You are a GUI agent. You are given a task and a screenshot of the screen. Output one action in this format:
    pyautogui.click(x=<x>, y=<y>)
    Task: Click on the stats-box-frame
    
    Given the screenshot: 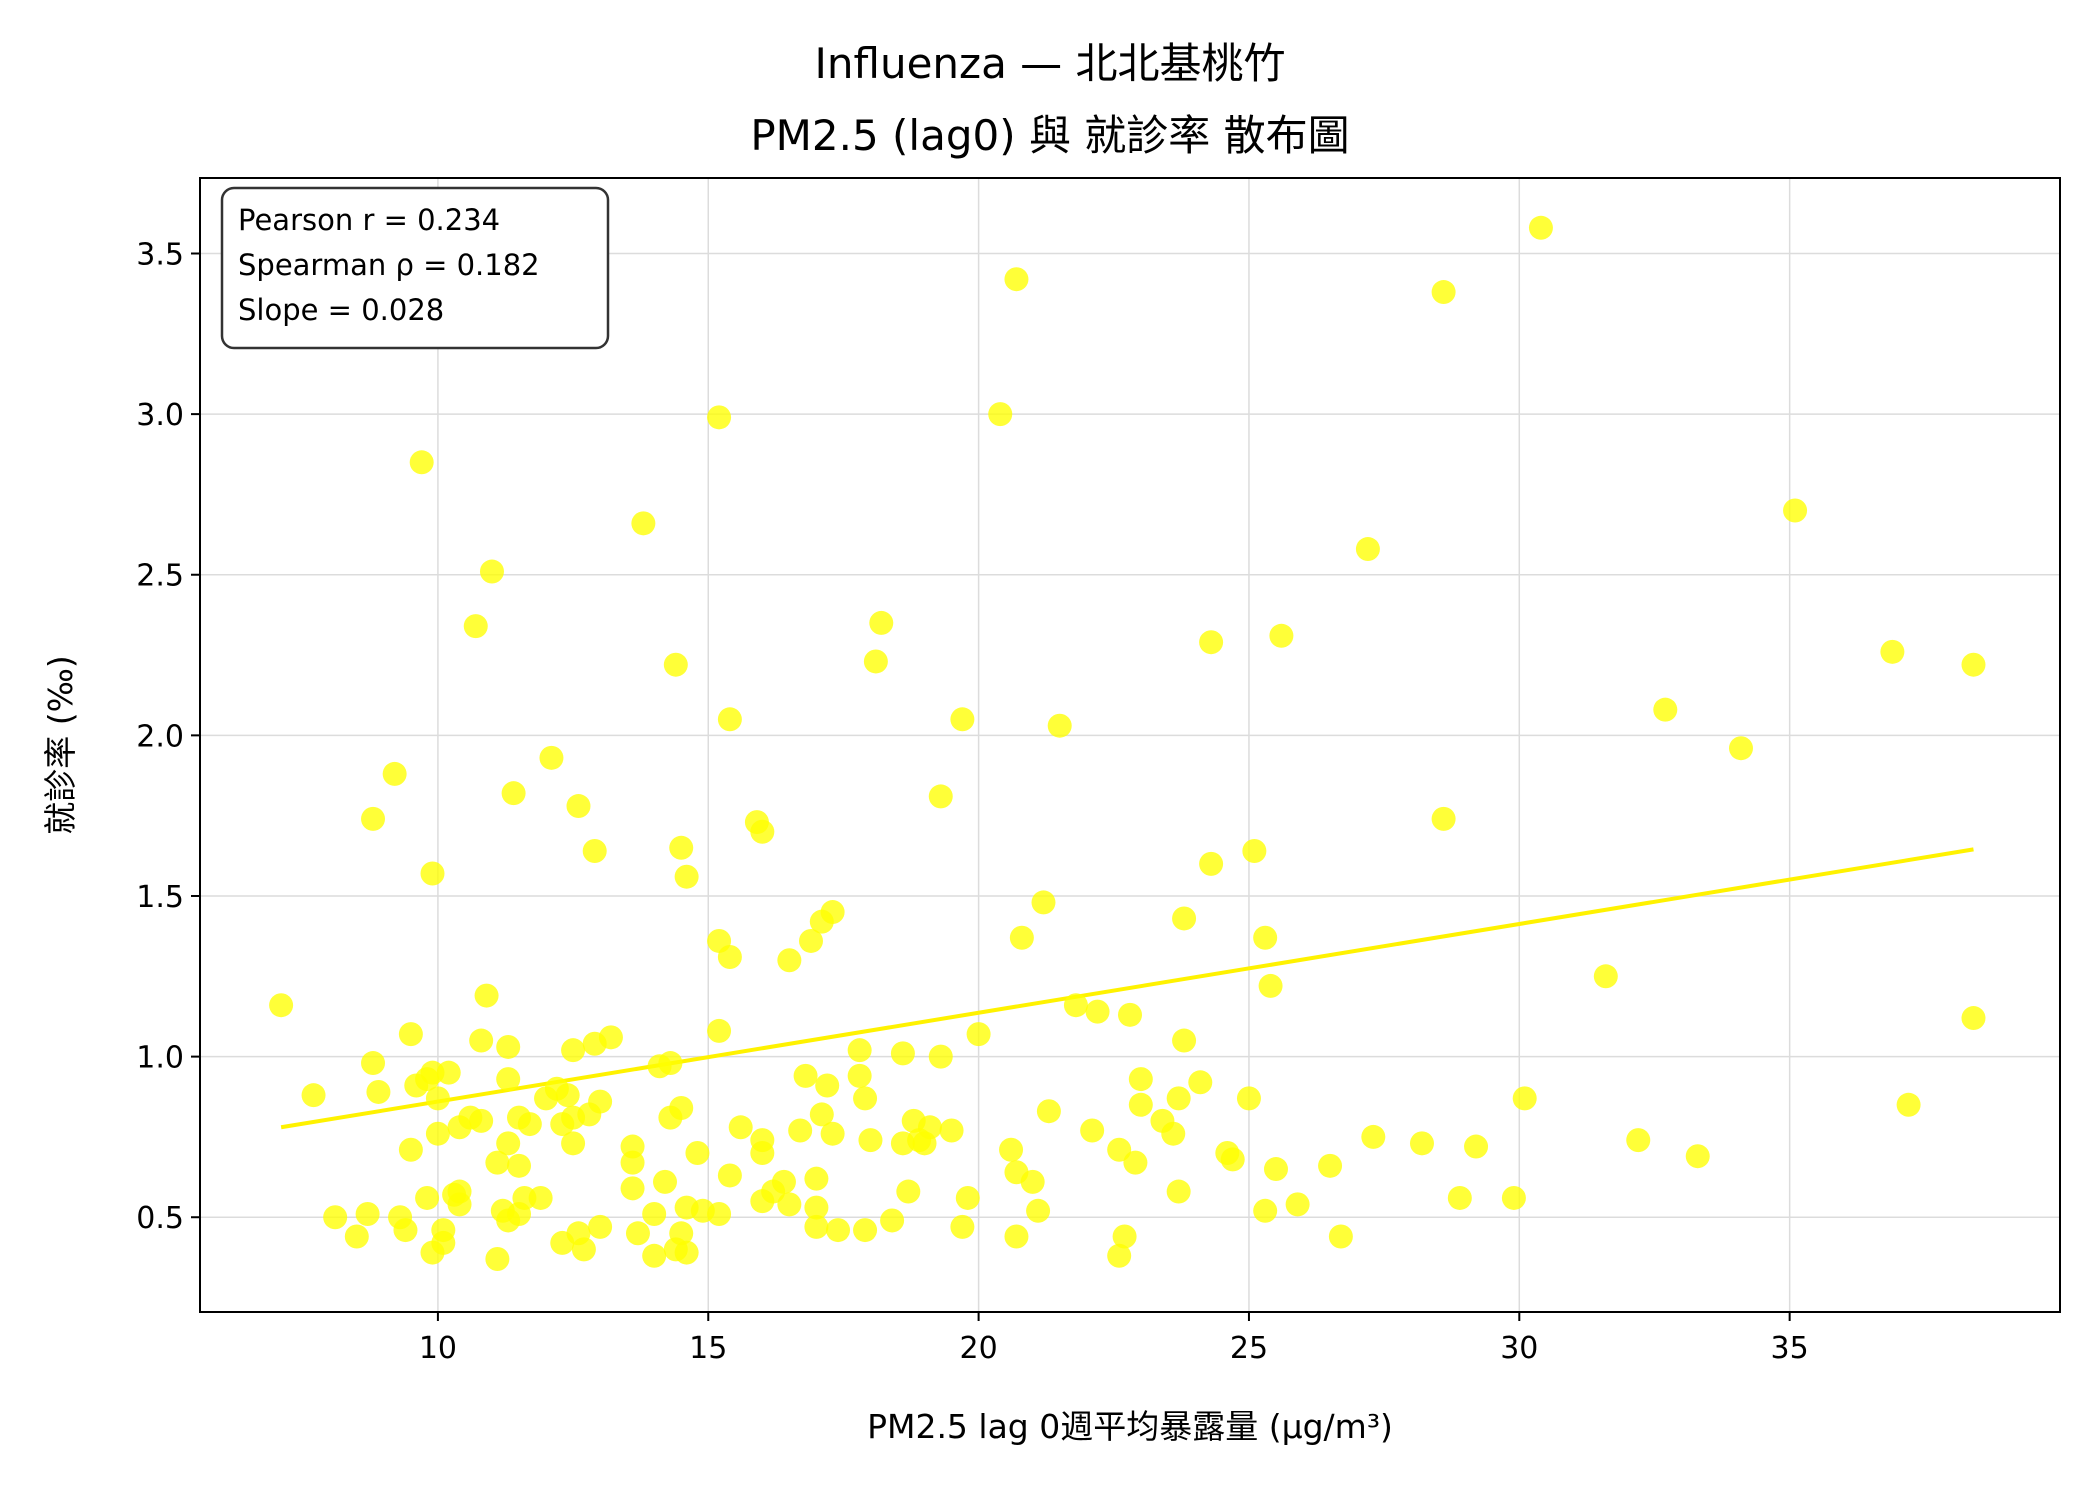 What is the action you would take?
    pyautogui.click(x=415, y=268)
    